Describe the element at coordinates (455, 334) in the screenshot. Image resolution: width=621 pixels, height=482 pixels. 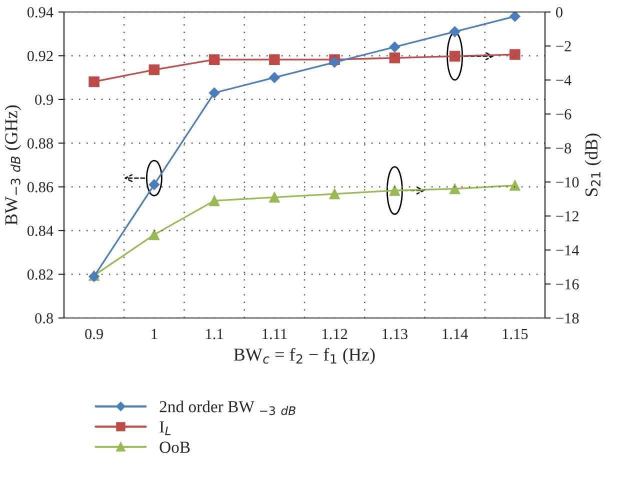
I see `x-tick-label: 1.14` at that location.